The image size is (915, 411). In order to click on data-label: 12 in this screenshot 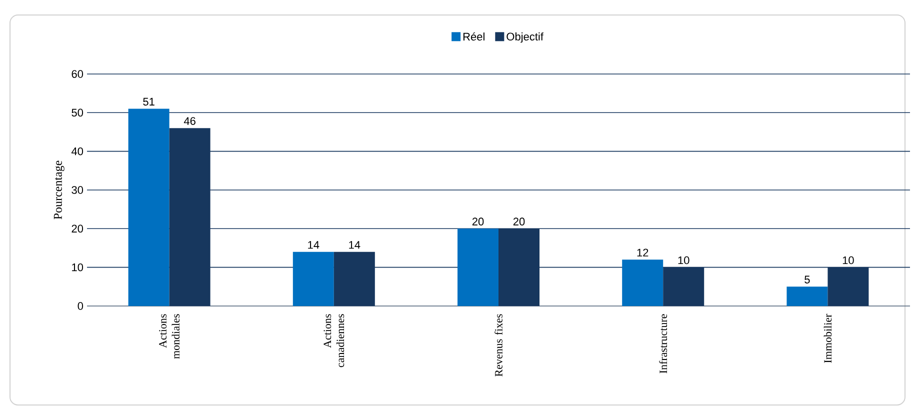, I will do `click(642, 252)`.